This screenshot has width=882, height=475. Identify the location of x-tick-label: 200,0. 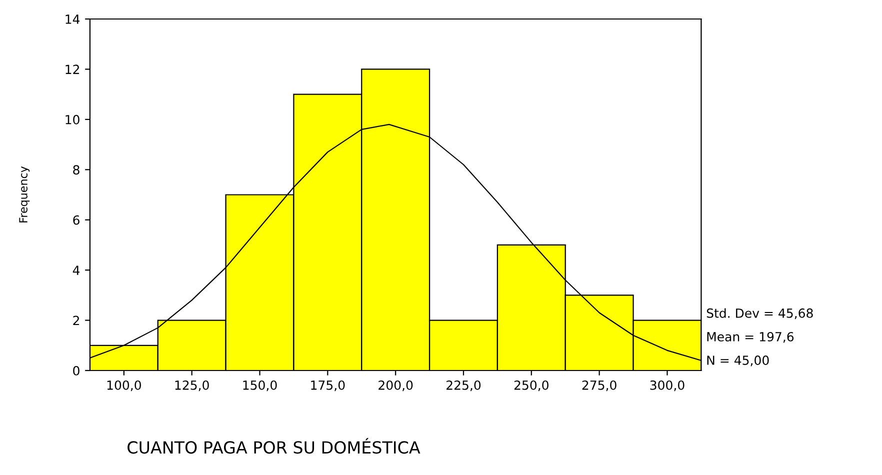
(395, 386).